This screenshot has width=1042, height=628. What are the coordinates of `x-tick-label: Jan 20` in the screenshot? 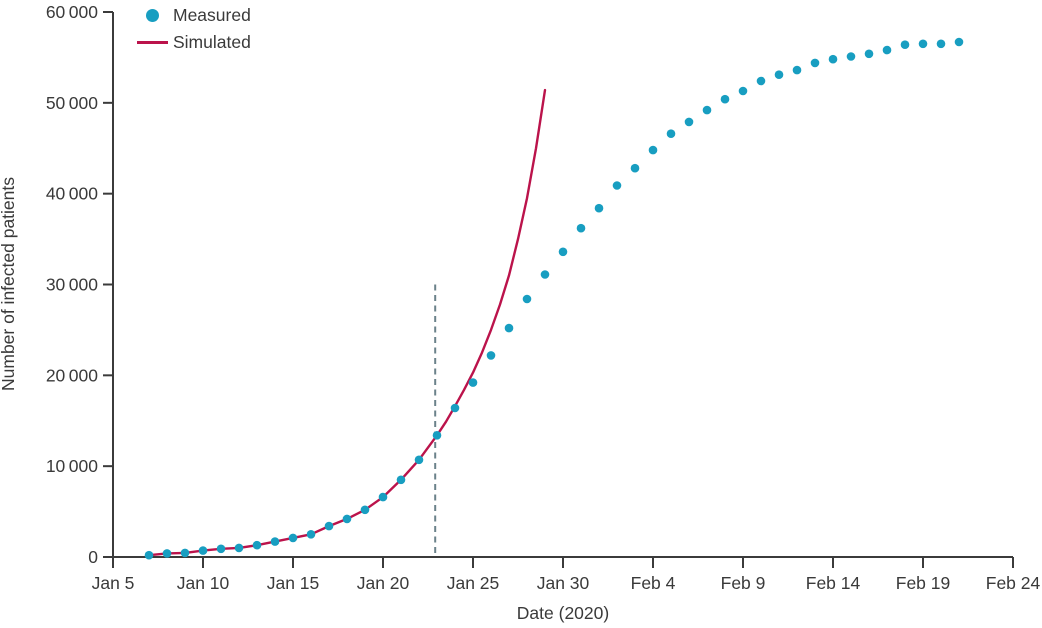 It's located at (383, 583).